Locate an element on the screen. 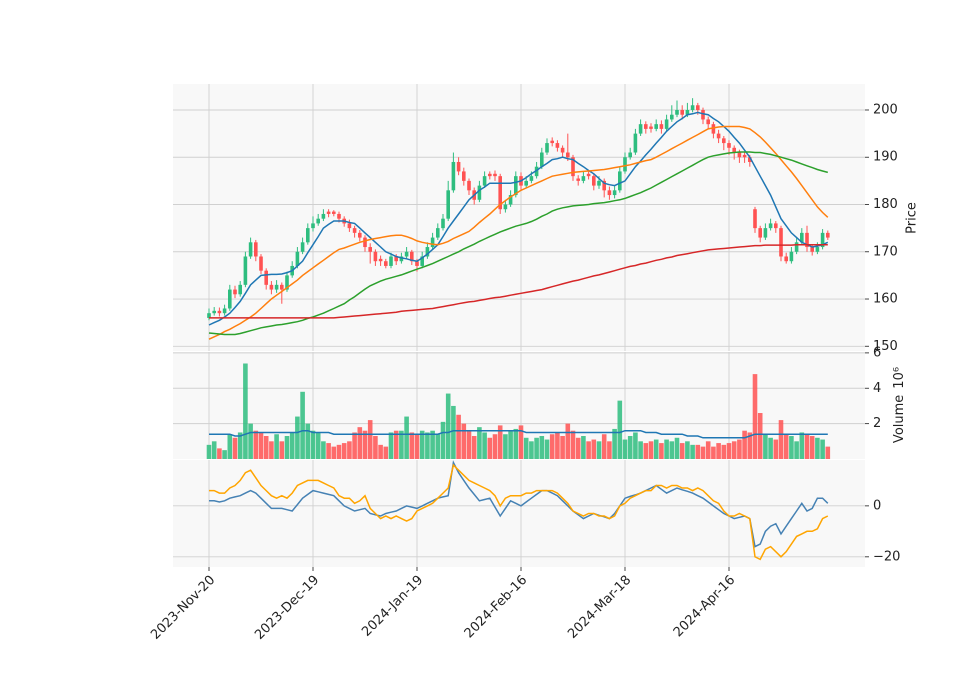 Image resolution: width=960 pixels, height=690 pixels. oscillator-panel is located at coordinates (519, 513).